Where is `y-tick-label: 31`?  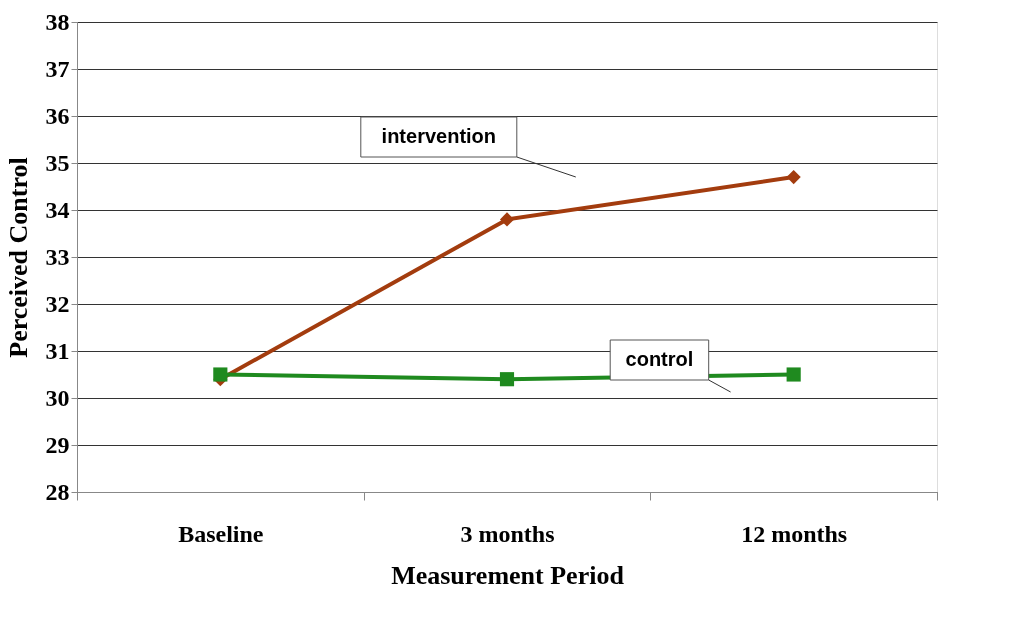
y-tick-label: 31 is located at coordinates (57, 350).